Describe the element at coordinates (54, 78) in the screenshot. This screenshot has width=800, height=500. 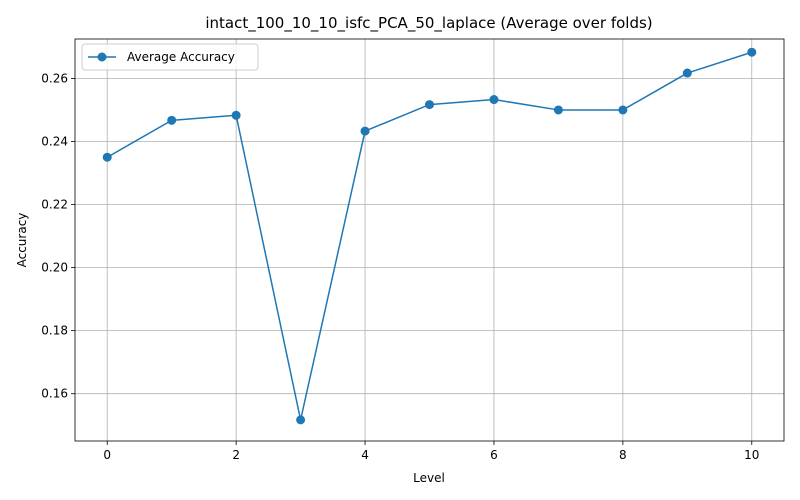
I see `y-tick-label: 0.26` at that location.